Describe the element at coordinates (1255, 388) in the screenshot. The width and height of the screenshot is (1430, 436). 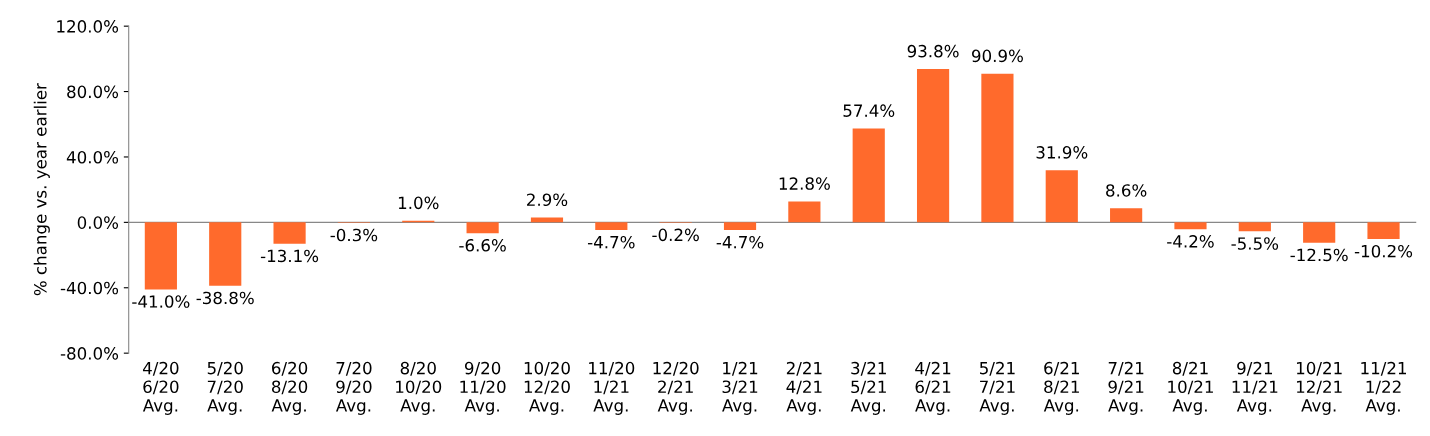
I see `x-tick-label: 9/21 11/21 Avg.` at that location.